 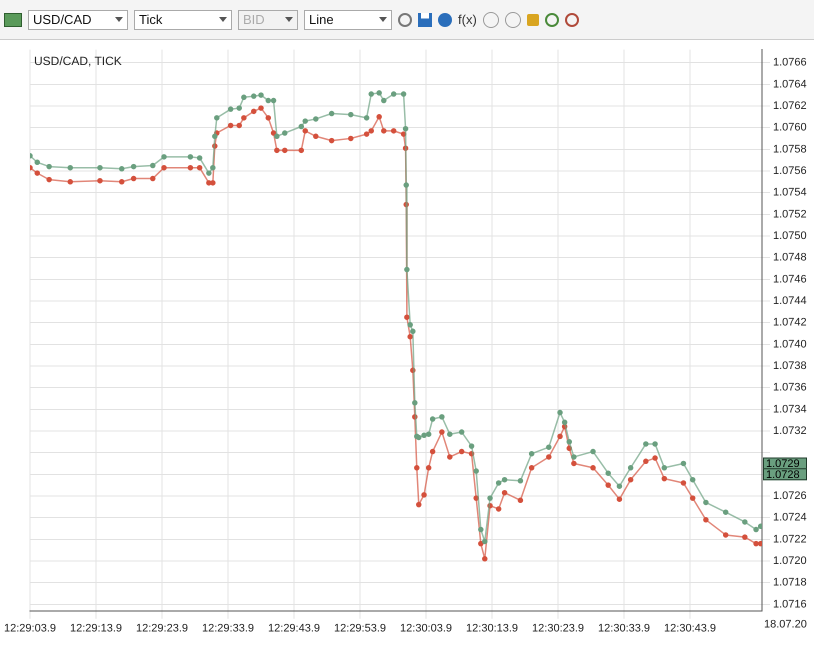 I want to click on y-tick-label: 1.0766, so click(x=790, y=62).